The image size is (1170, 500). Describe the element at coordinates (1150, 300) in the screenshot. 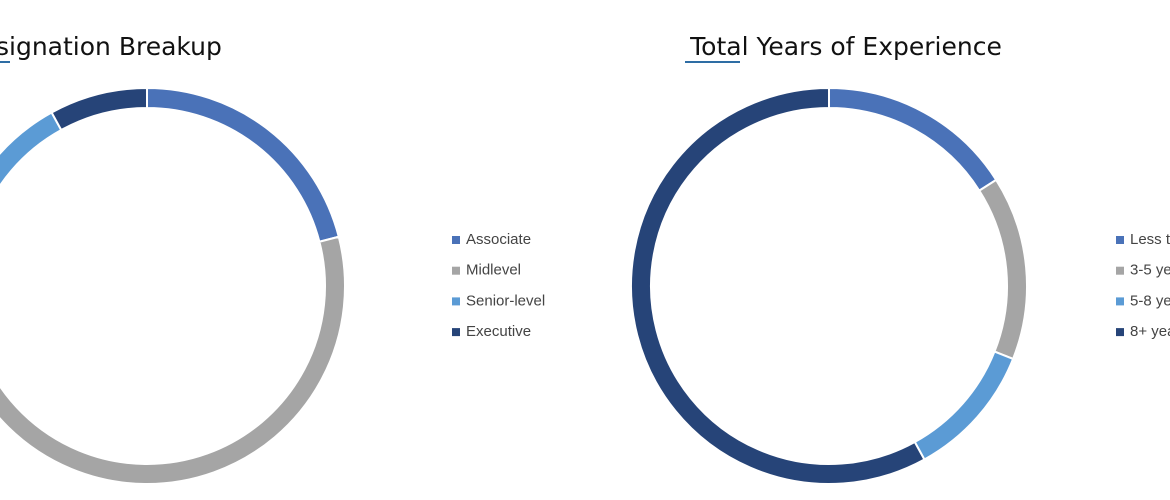

I see `legend-label: 5-8 ye` at that location.